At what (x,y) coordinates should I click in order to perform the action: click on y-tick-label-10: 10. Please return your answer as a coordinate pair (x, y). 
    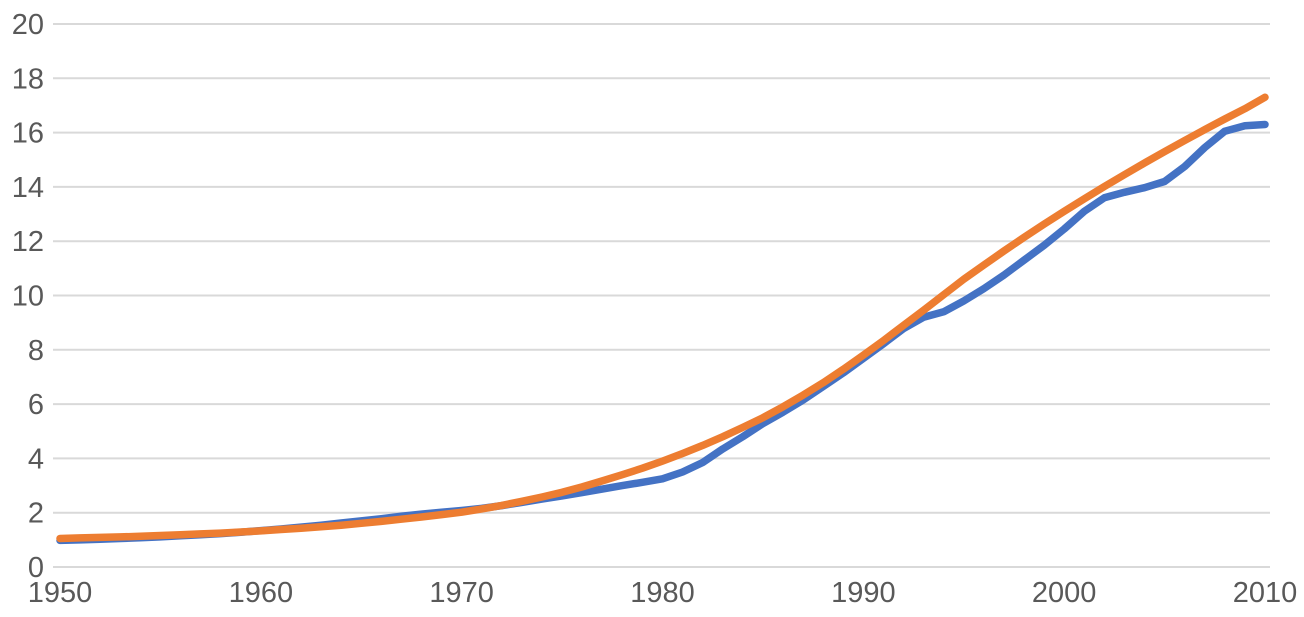
    Looking at the image, I should click on (28, 297).